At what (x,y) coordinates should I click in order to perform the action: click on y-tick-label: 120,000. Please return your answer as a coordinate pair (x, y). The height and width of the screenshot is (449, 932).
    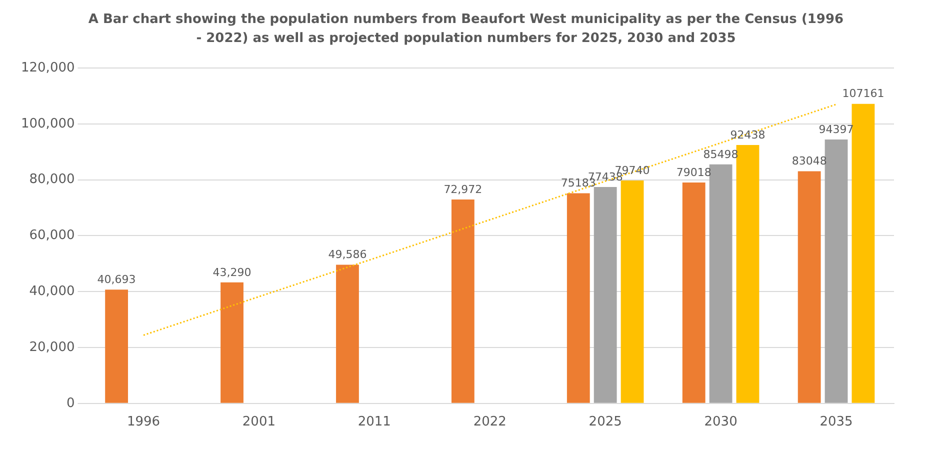
    Looking at the image, I should click on (47, 68).